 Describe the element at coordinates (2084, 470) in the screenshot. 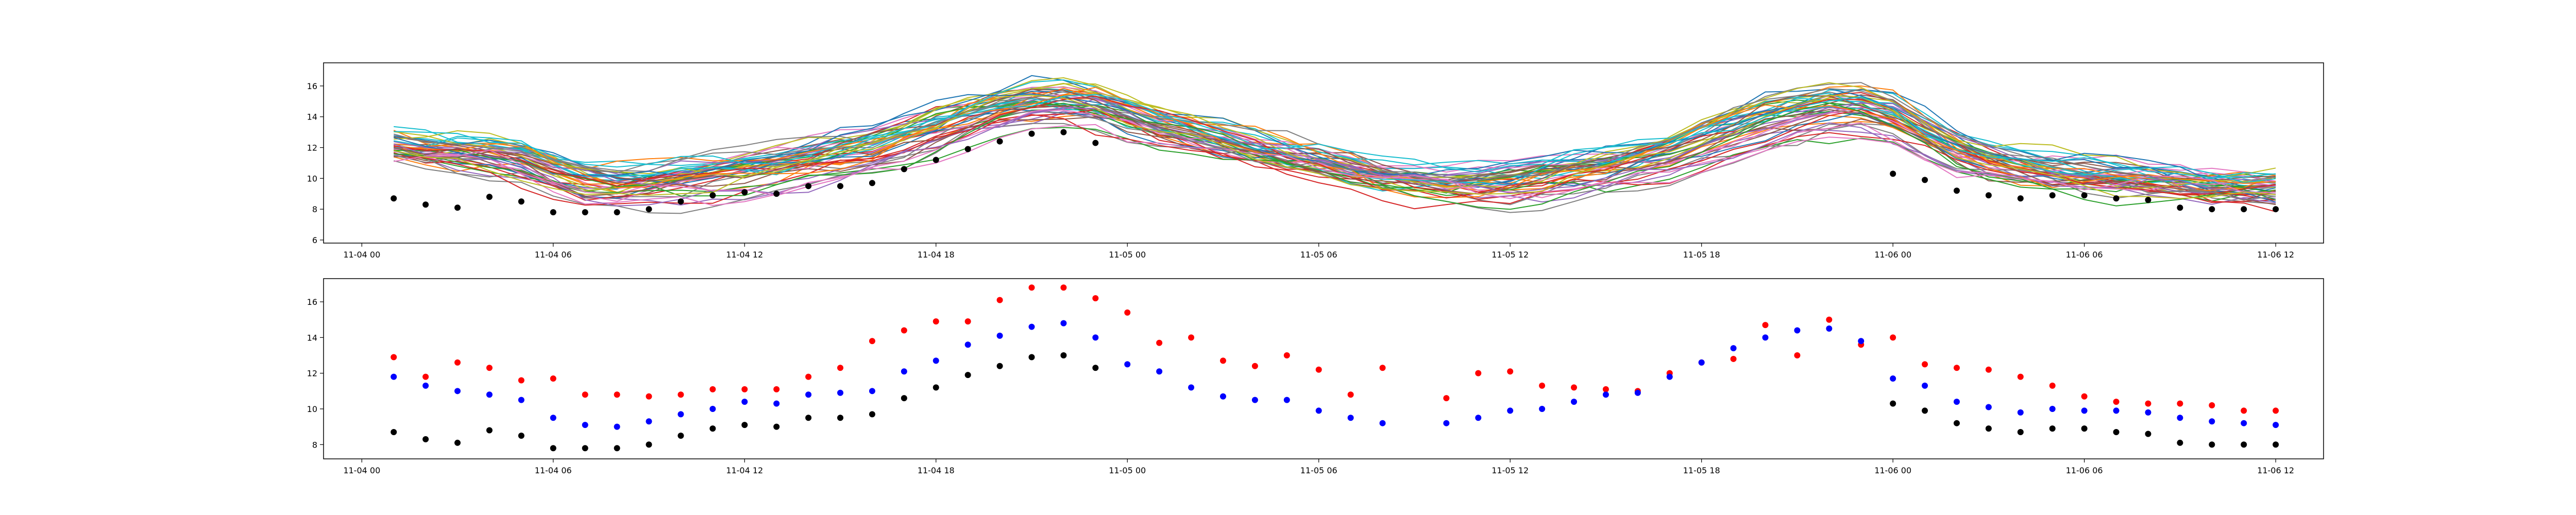

I see `x-tick-label: 11-06 06` at that location.